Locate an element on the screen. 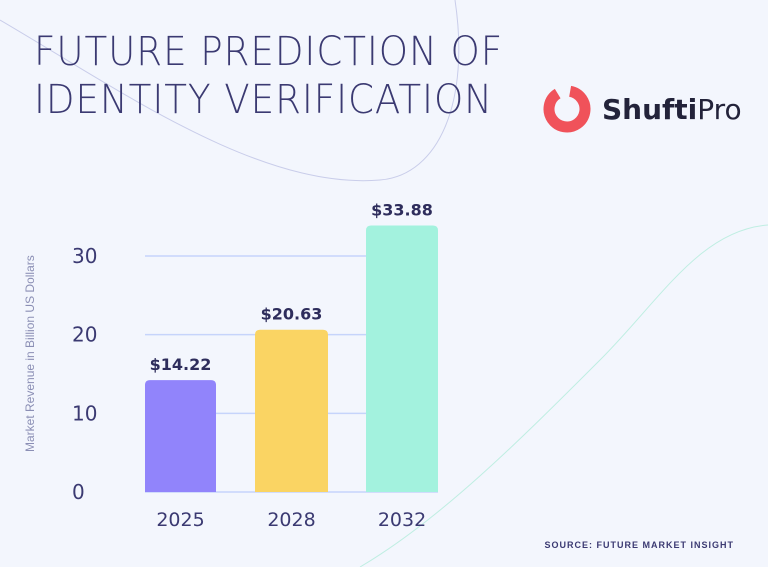 Image resolution: width=768 pixels, height=567 pixels. data-label: $33.88 is located at coordinates (402, 209).